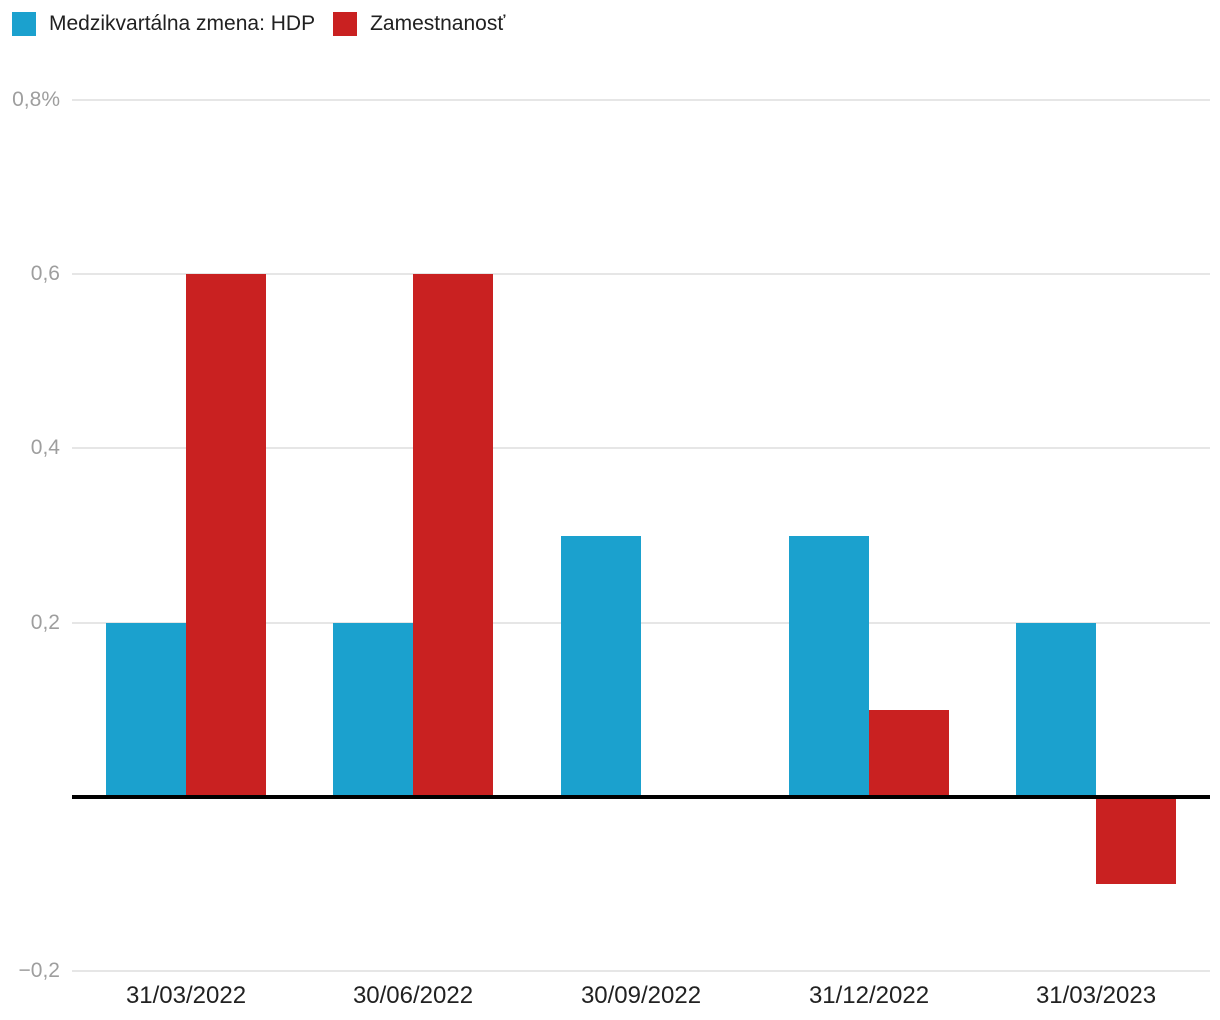  What do you see at coordinates (869, 995) in the screenshot?
I see `x-axis-label: 31/12/2022` at bounding box center [869, 995].